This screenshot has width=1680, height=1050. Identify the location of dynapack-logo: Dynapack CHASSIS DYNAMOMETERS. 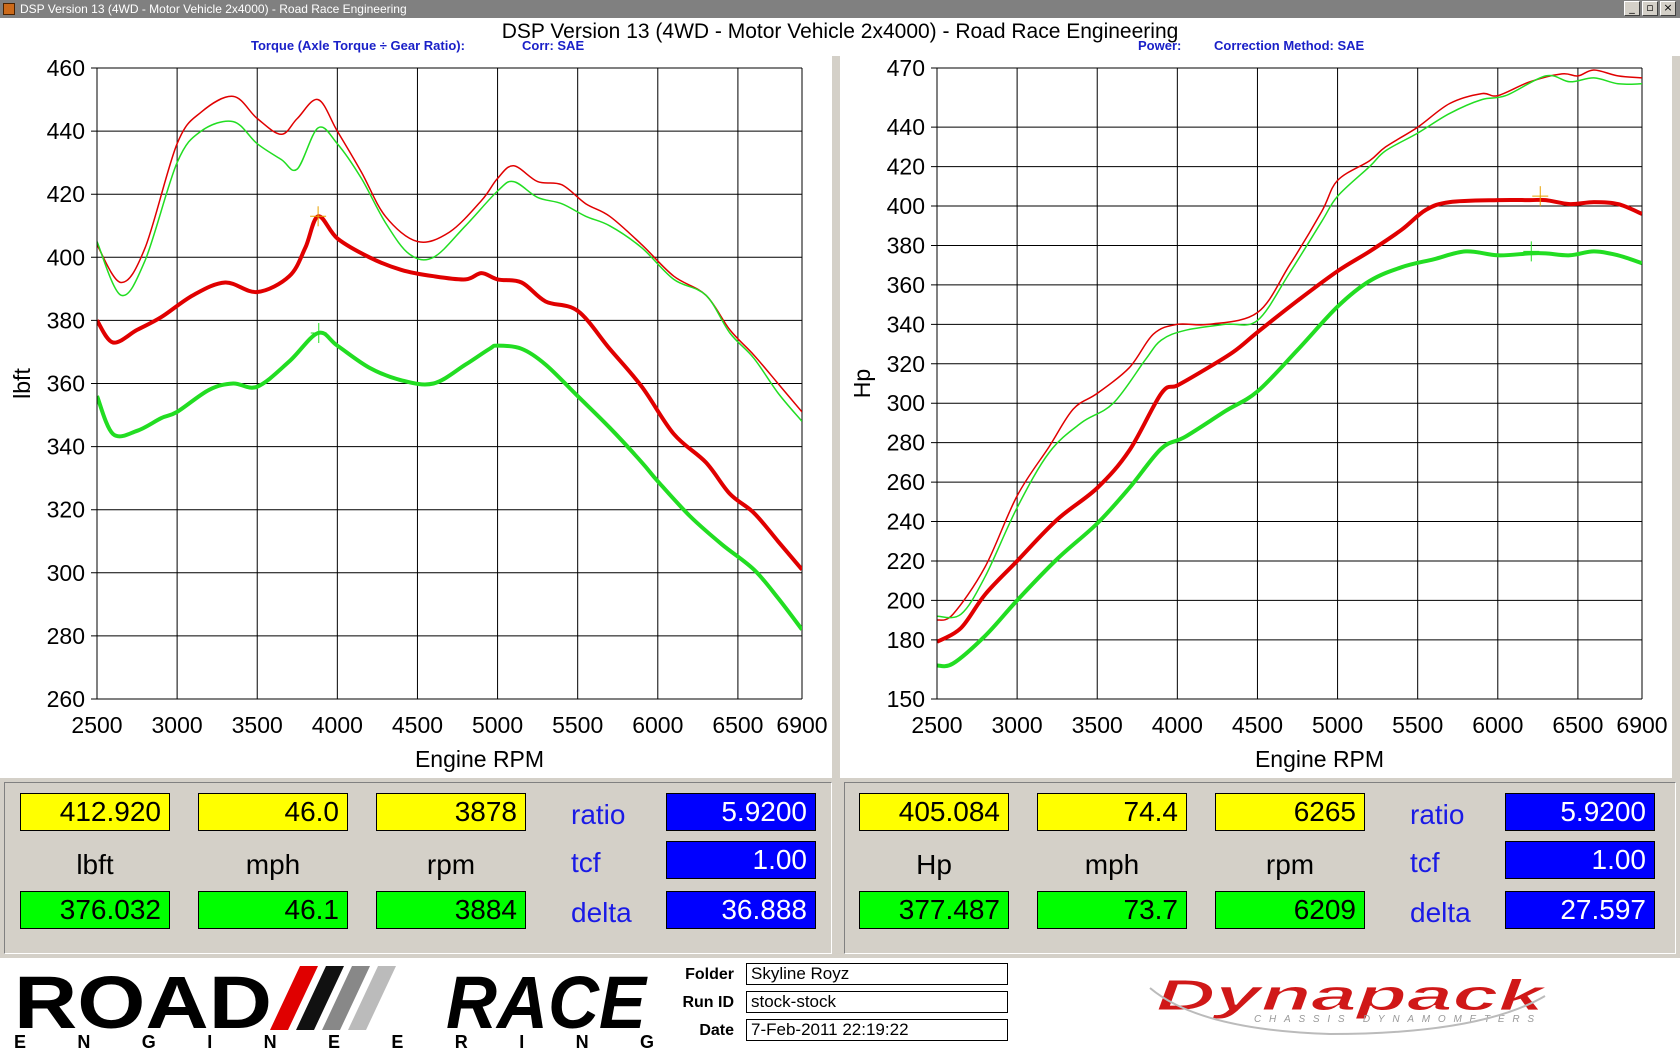
(1349, 1003).